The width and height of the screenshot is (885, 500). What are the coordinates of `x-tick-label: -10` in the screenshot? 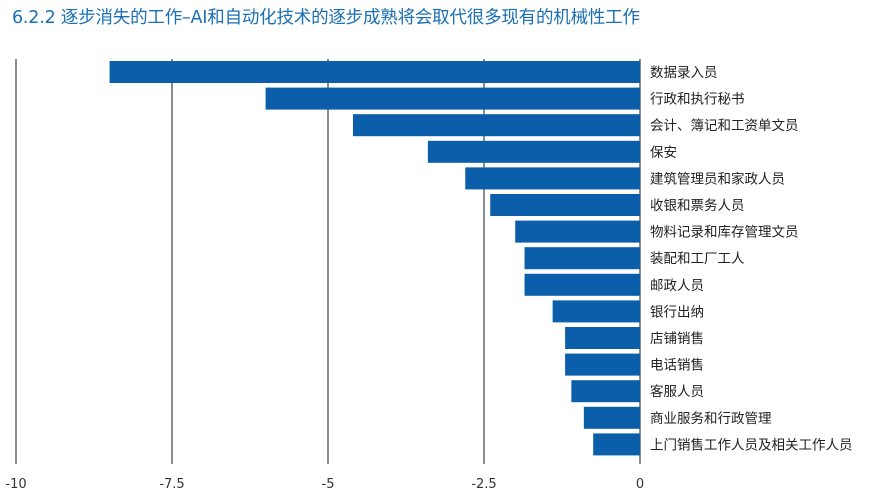 It's located at (15, 484).